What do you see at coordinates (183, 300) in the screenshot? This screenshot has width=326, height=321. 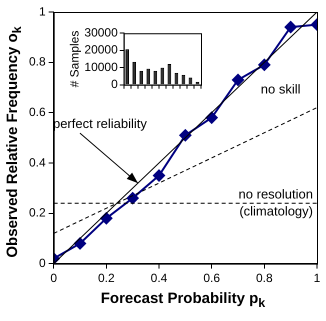 I see `x-axis-title: Forecast Probability p$_{k}$` at bounding box center [183, 300].